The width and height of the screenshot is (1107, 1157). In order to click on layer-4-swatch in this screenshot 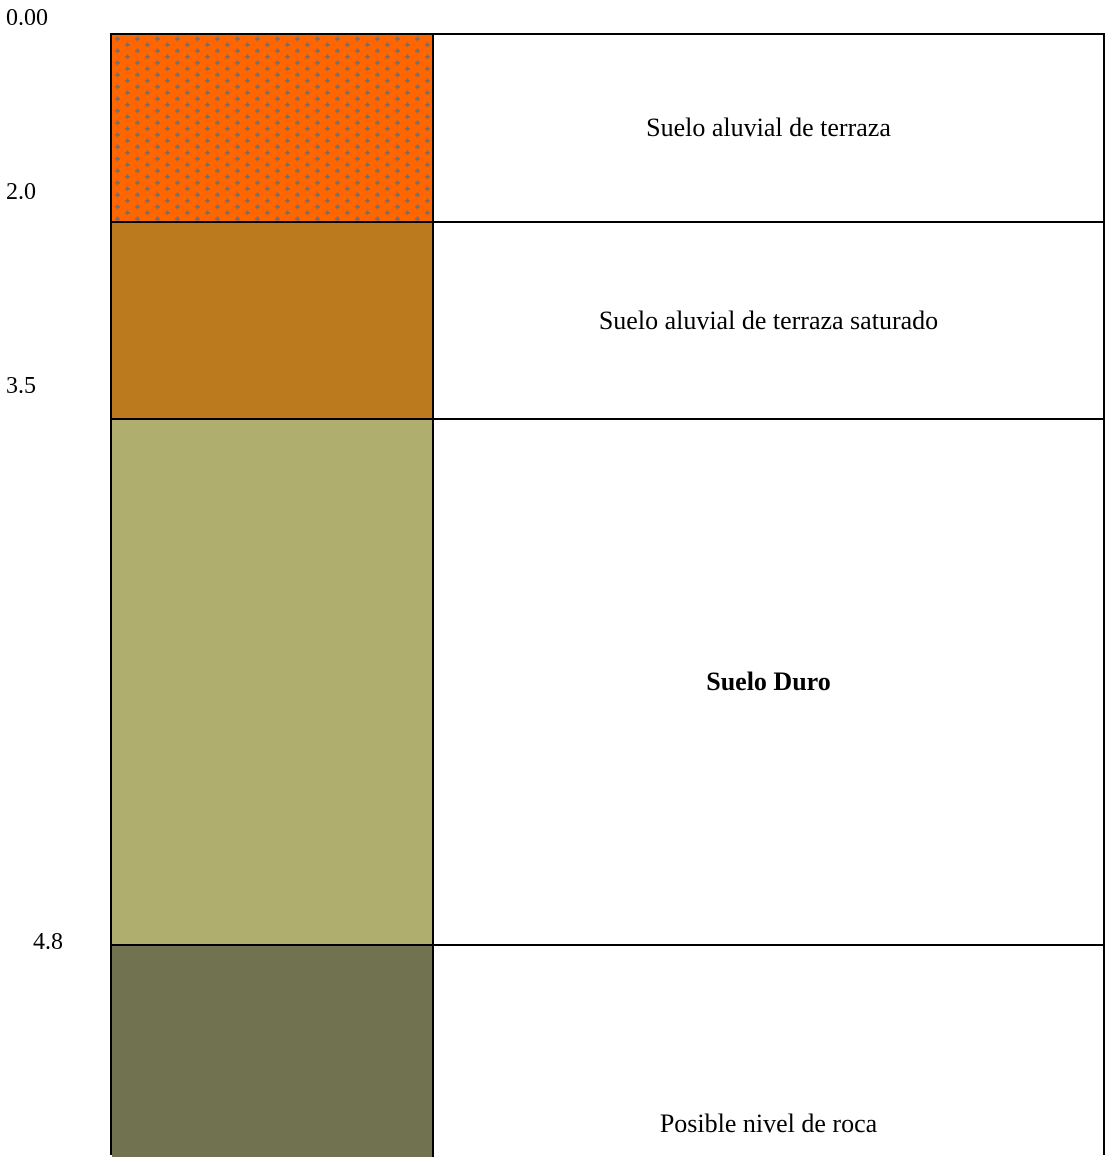, I will do `click(273, 1051)`.